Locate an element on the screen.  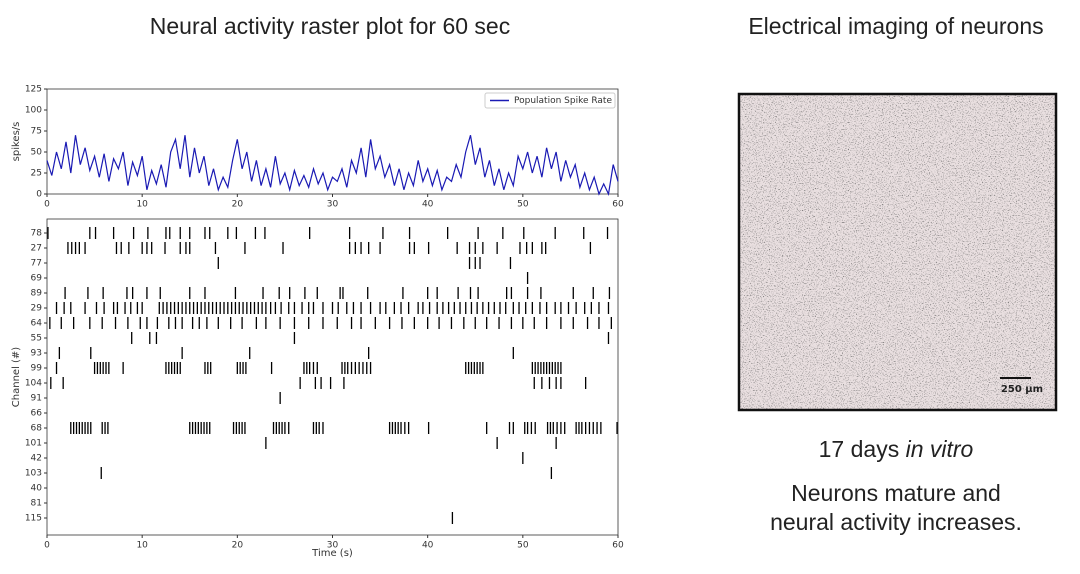
note-line: neural activity increases. is located at coordinates (896, 522).